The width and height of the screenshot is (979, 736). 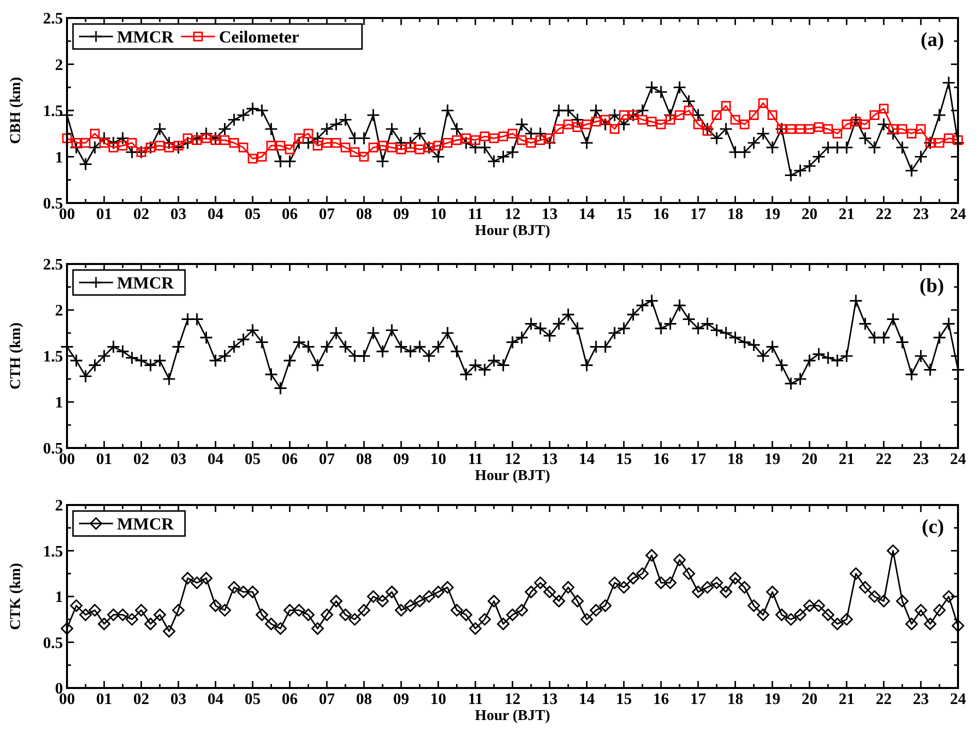 What do you see at coordinates (259, 36) in the screenshot?
I see `legend-label: Ceilometer` at bounding box center [259, 36].